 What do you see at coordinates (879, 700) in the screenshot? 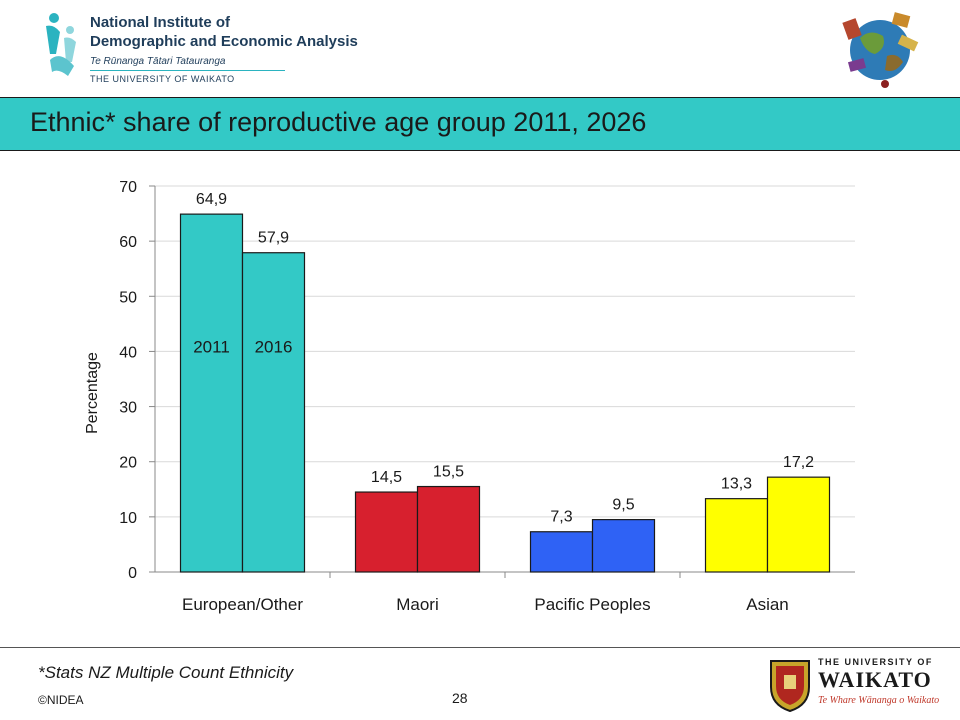
I see `univ-name-line3: Te Whare Wānanga o Waikato` at bounding box center [879, 700].